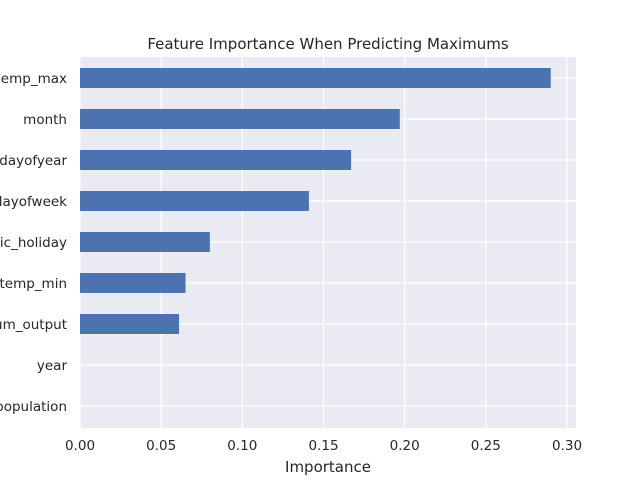 The height and width of the screenshot is (480, 640). I want to click on y-tick-label: emp_max, so click(34, 79).